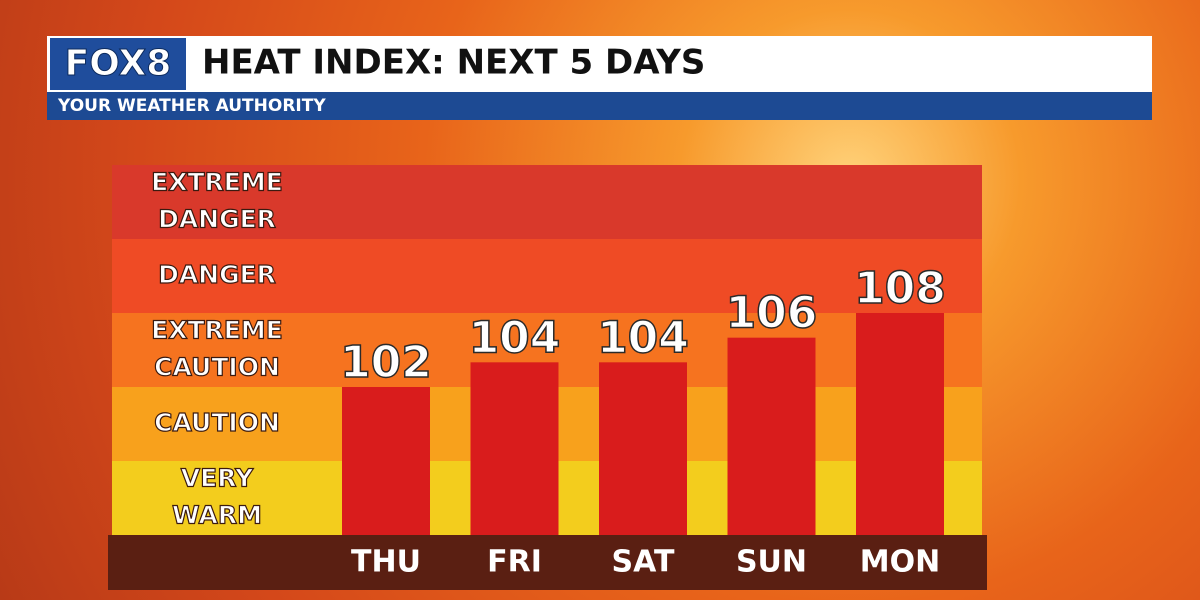 The height and width of the screenshot is (600, 1200). What do you see at coordinates (643, 562) in the screenshot?
I see `x-tick-label: SAT` at bounding box center [643, 562].